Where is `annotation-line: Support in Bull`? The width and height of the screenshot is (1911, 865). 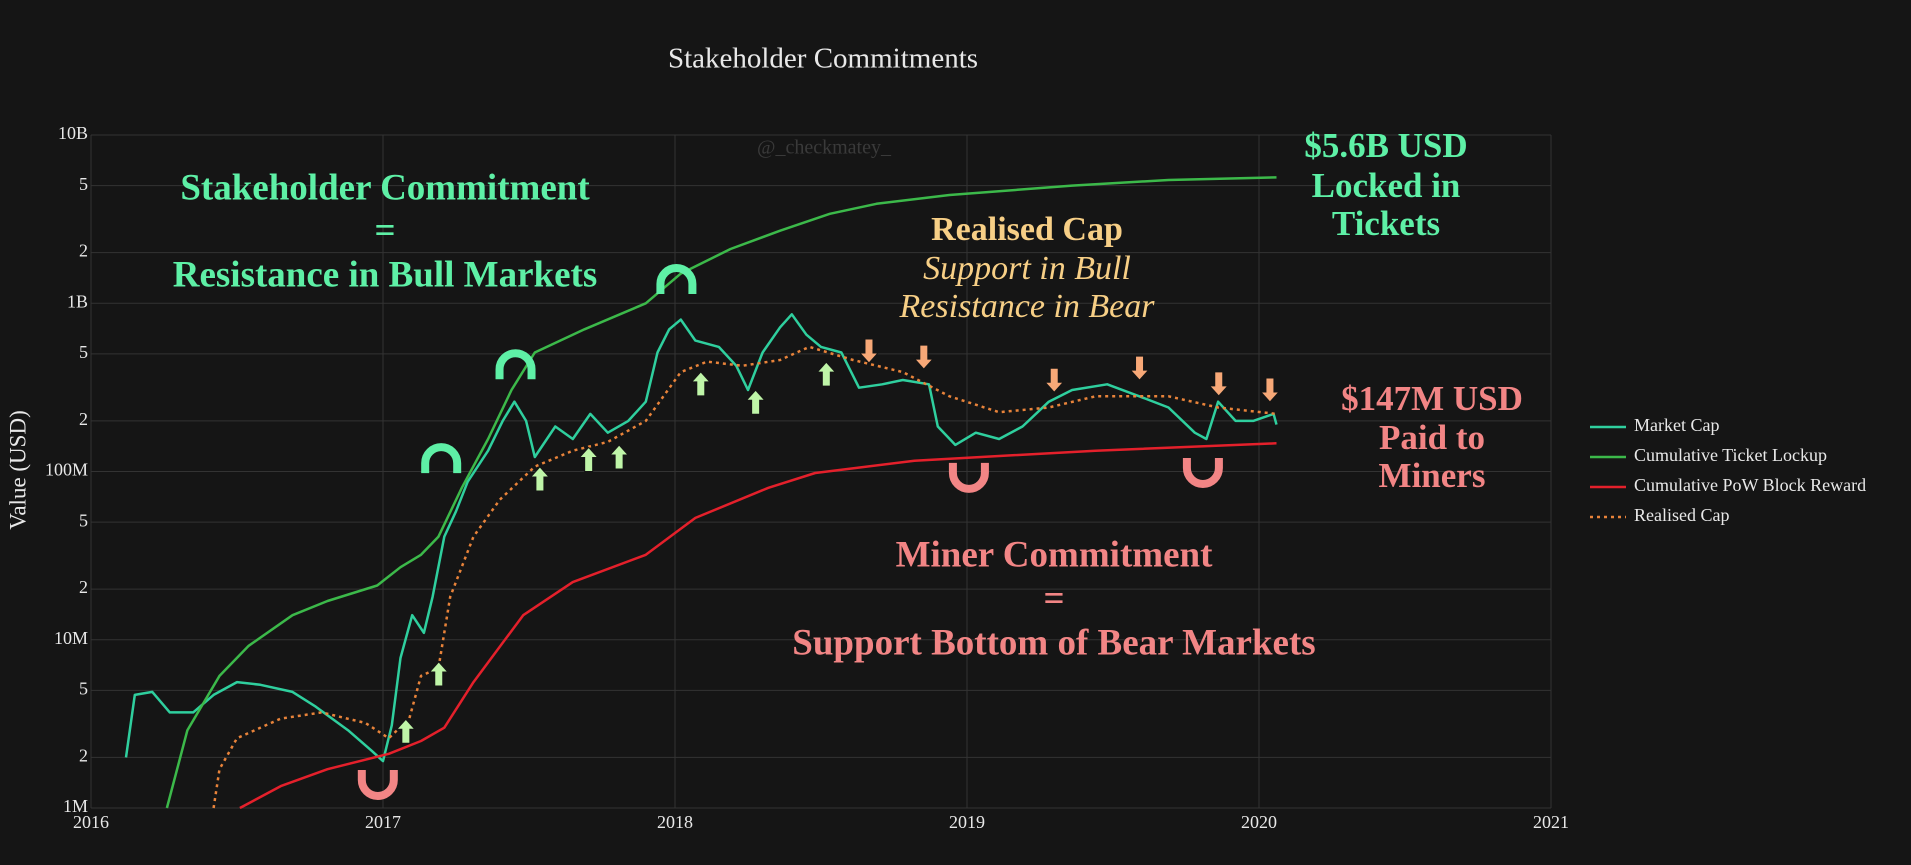
annotation-line: Support in Bull is located at coordinates (1027, 268).